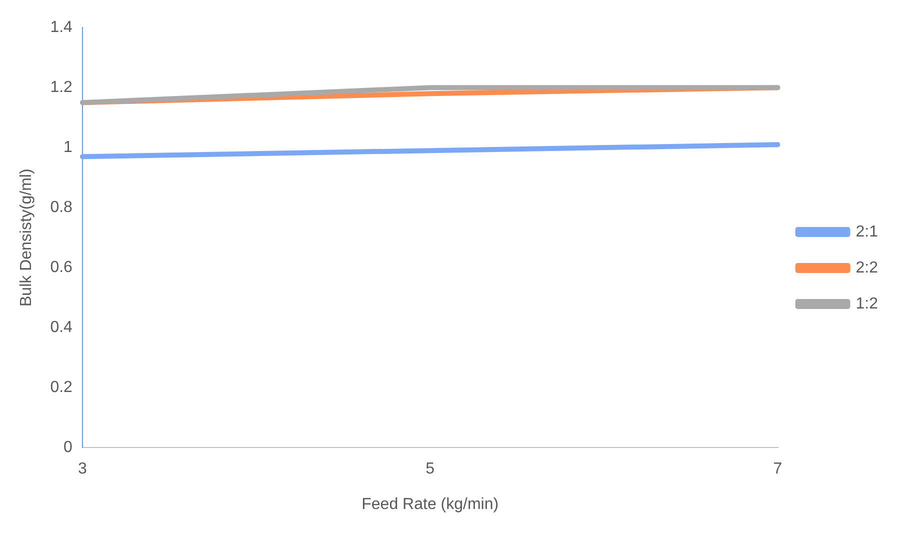 The image size is (912, 536). What do you see at coordinates (68, 147) in the screenshot?
I see `y-tick-label: 1` at bounding box center [68, 147].